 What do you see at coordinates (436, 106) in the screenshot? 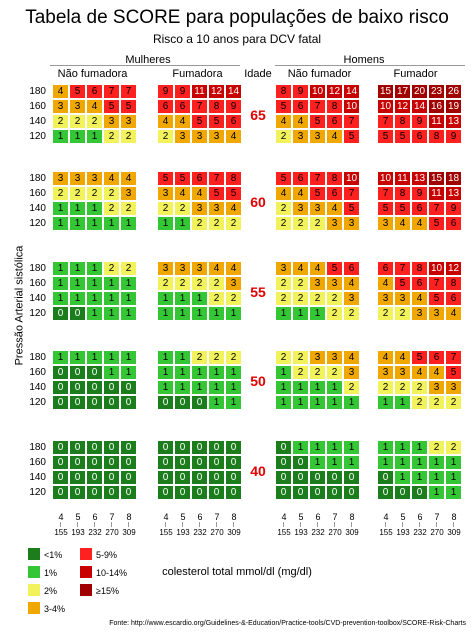
I see `risk-cell: 16` at bounding box center [436, 106].